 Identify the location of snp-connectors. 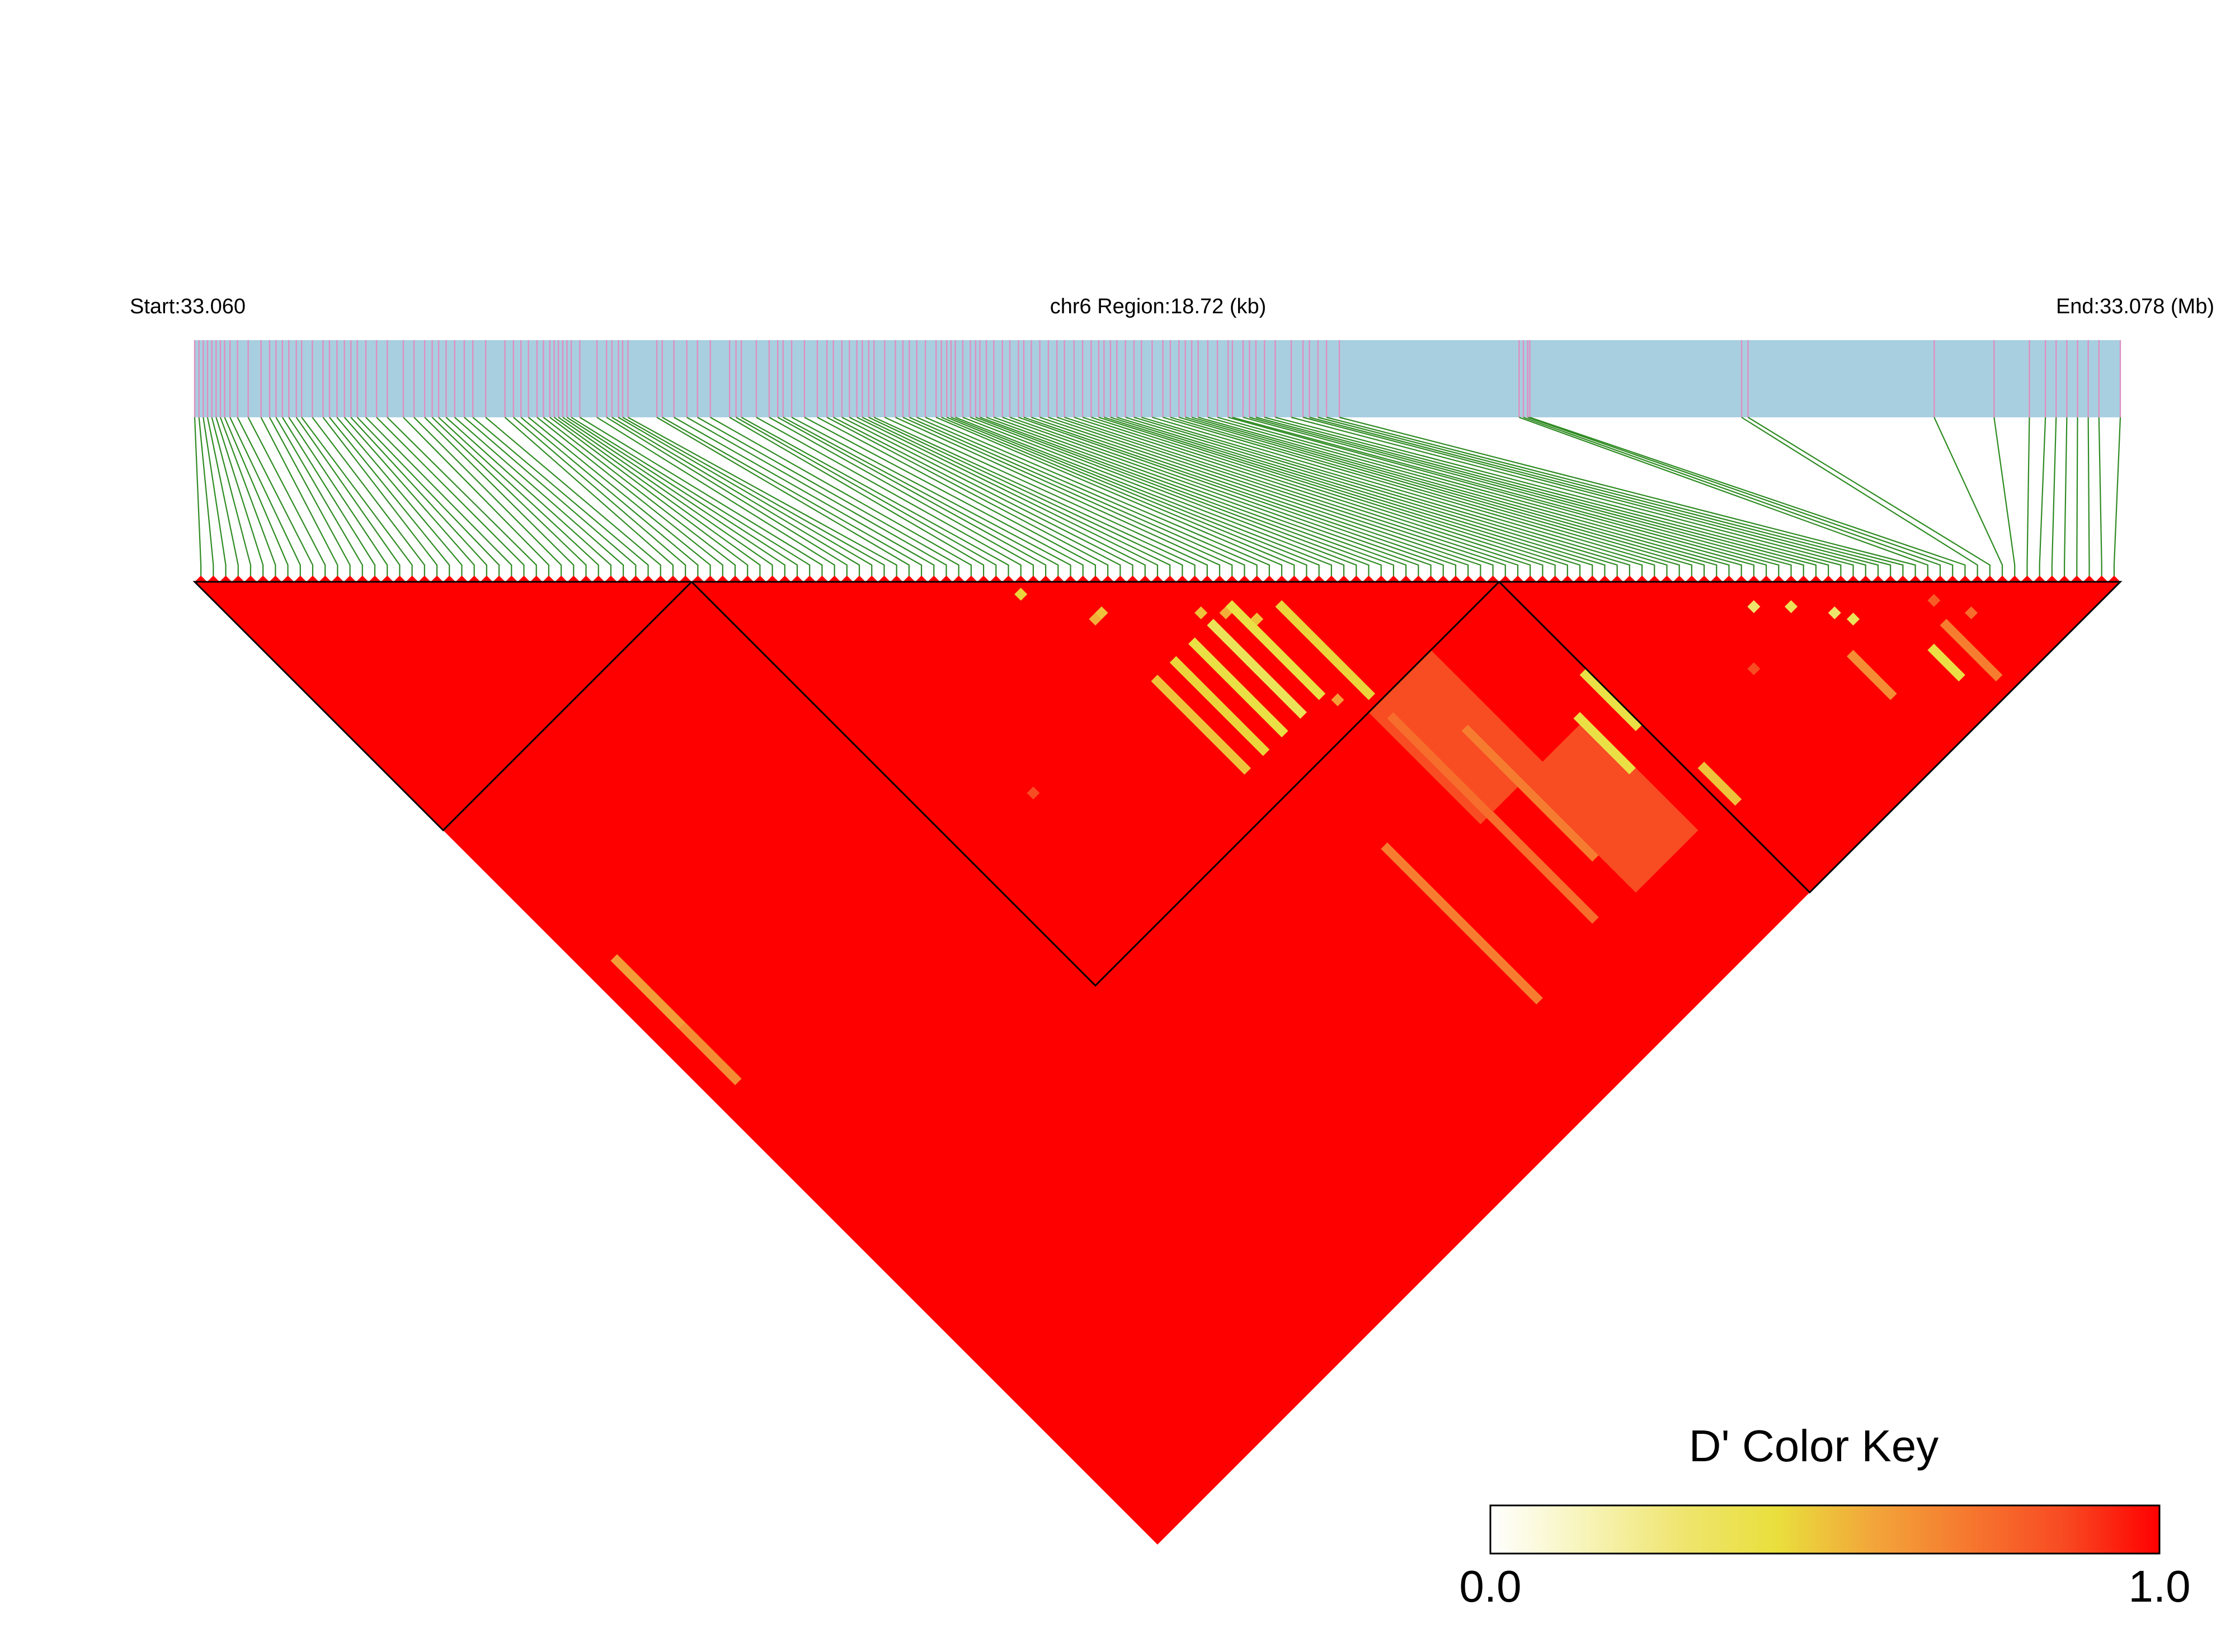
(1157, 497).